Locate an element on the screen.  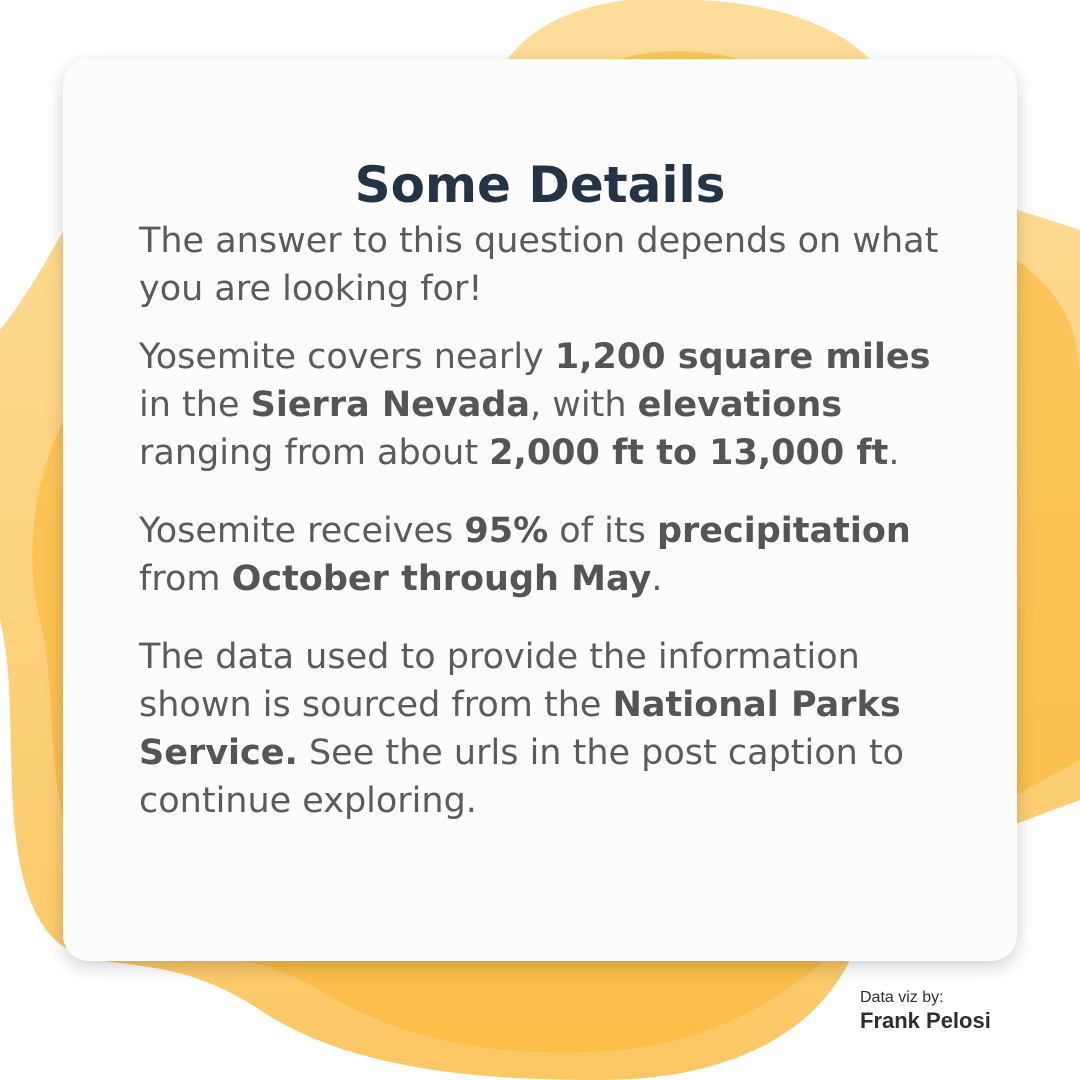
credit-name: Frank Pelosi is located at coordinates (925, 1020).